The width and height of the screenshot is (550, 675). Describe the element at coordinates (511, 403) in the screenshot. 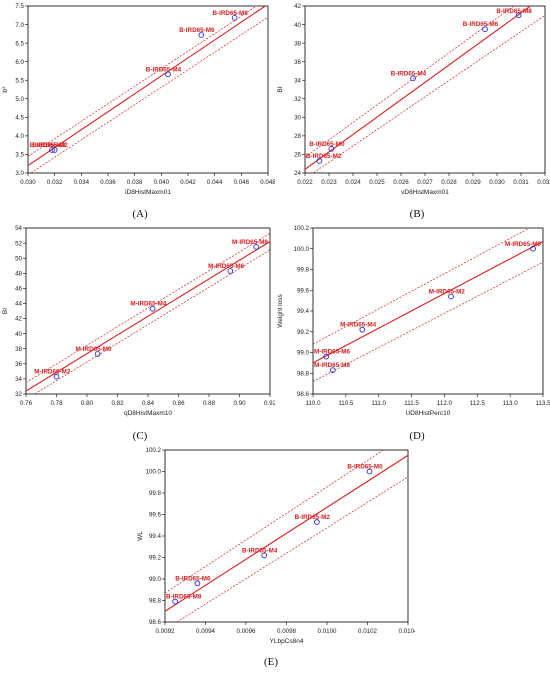

I see `x-tick-label: 113.0` at that location.